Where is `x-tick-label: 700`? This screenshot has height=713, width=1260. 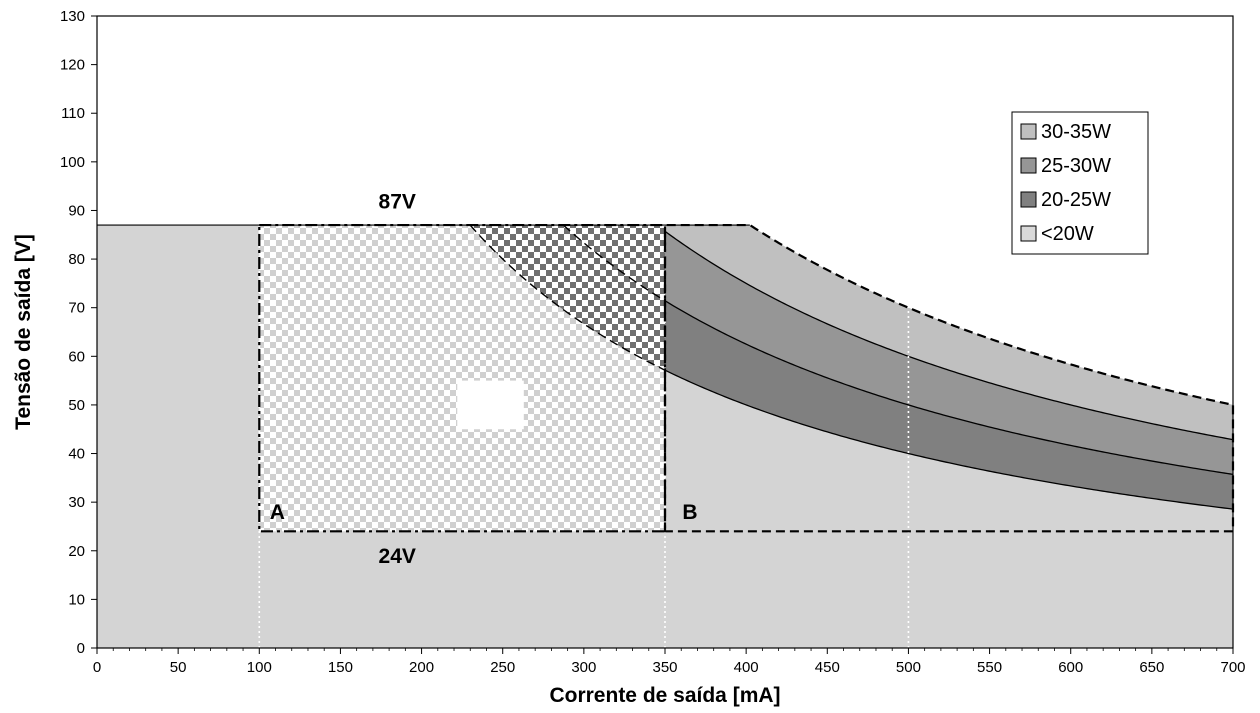 x-tick-label: 700 is located at coordinates (1232, 667).